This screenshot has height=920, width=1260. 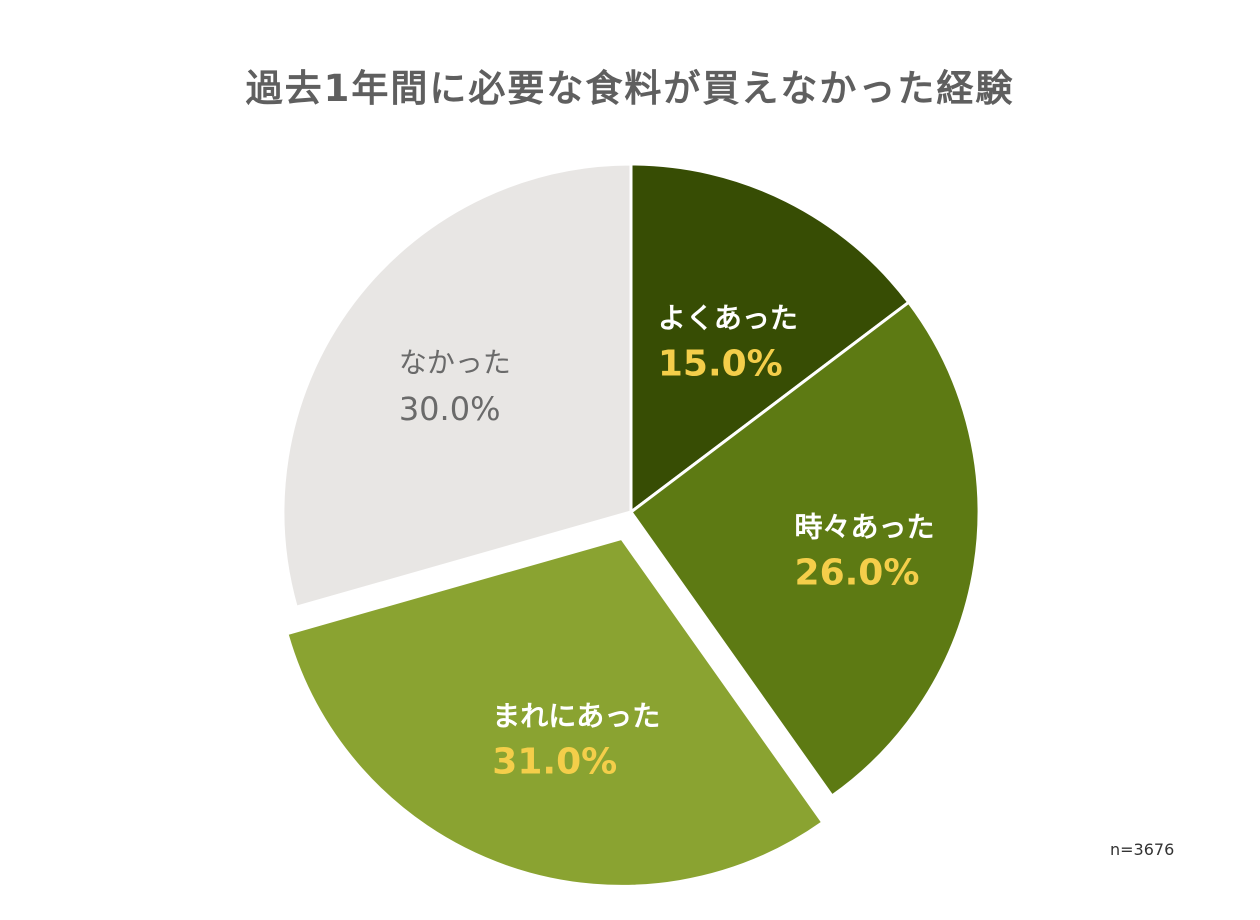 What do you see at coordinates (554, 761) in the screenshot?
I see `slice-value-label: 31.0%` at bounding box center [554, 761].